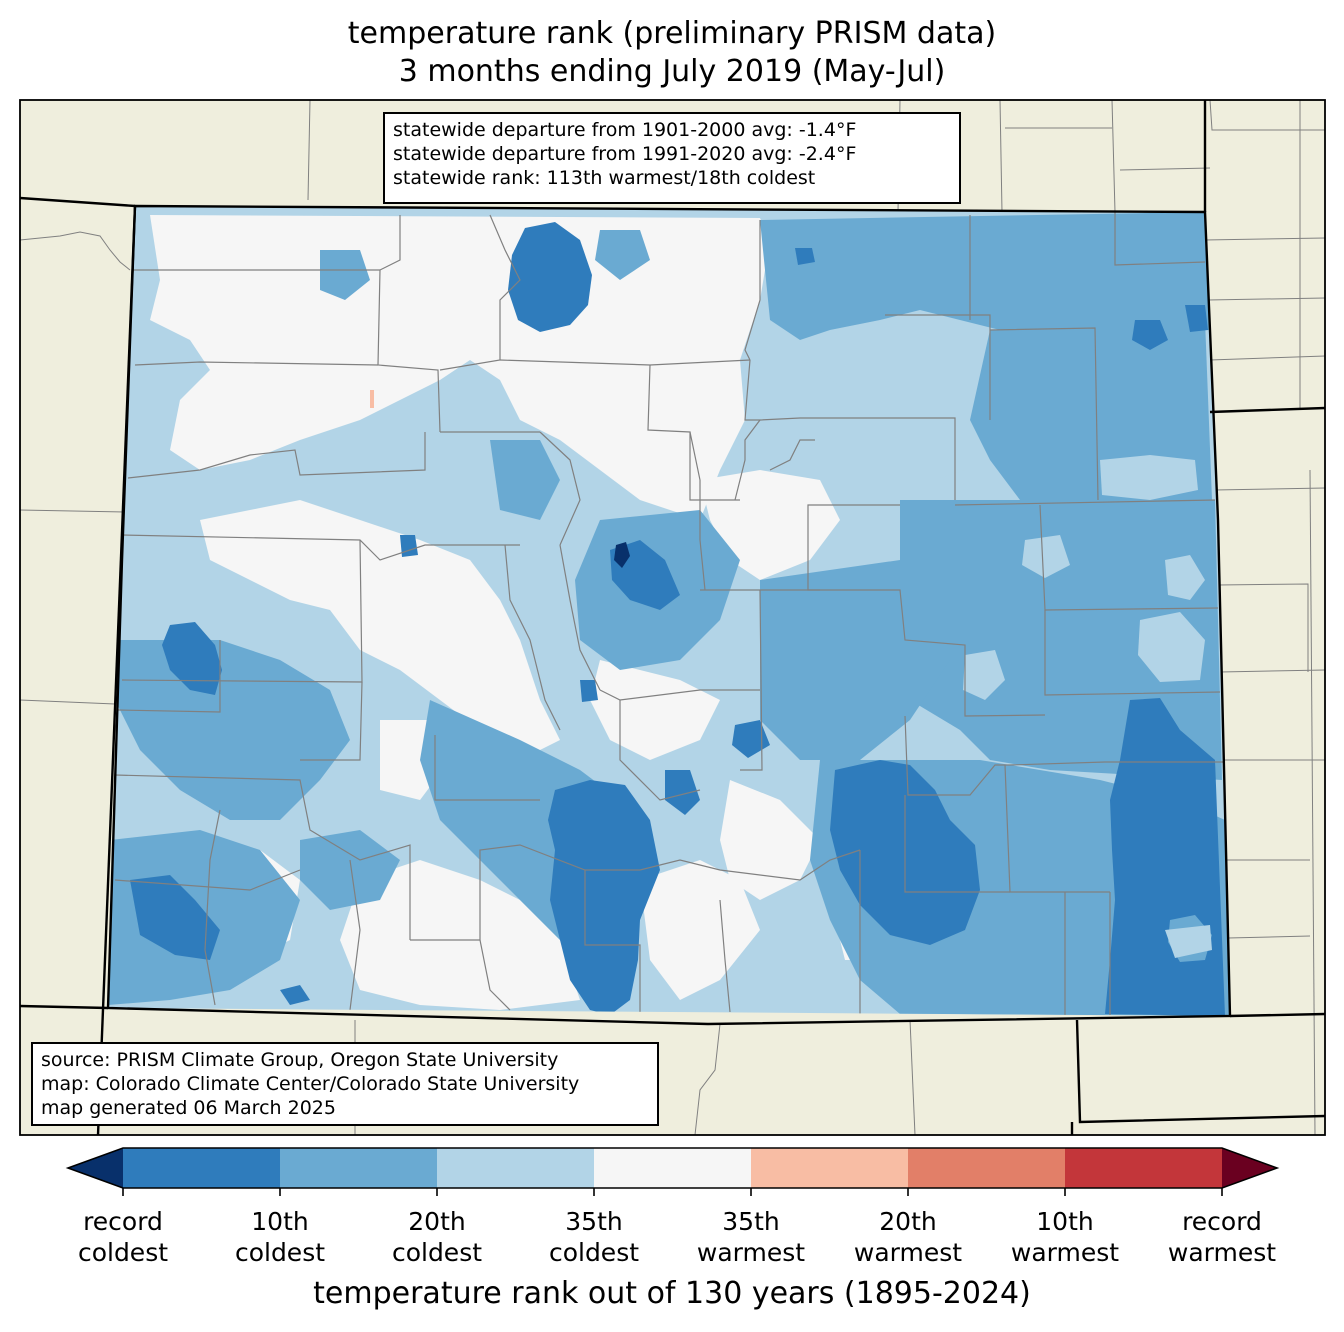  What do you see at coordinates (188, 1108) in the screenshot?
I see `generated-date: map generated 06 March 2025` at bounding box center [188, 1108].